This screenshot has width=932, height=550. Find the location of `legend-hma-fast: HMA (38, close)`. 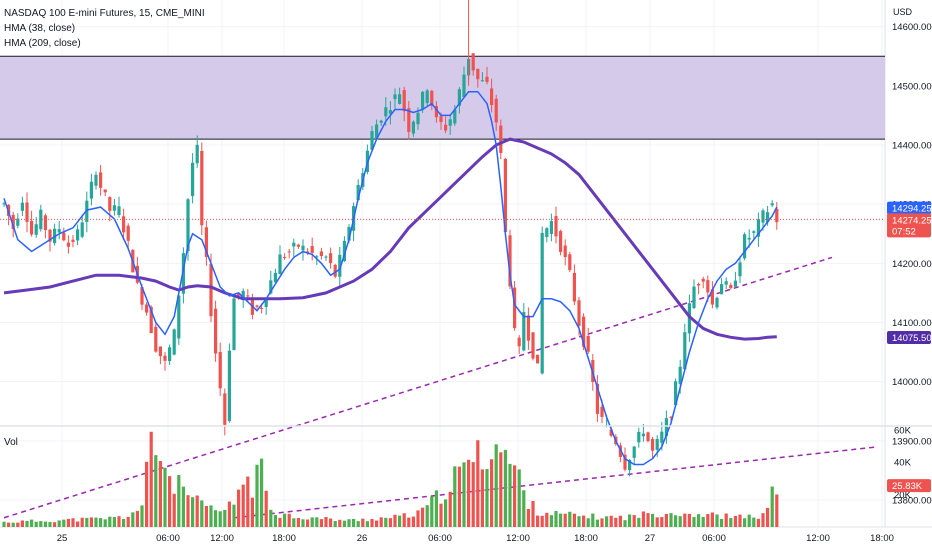

legend-hma-fast: HMA (38, close) is located at coordinates (40, 28).